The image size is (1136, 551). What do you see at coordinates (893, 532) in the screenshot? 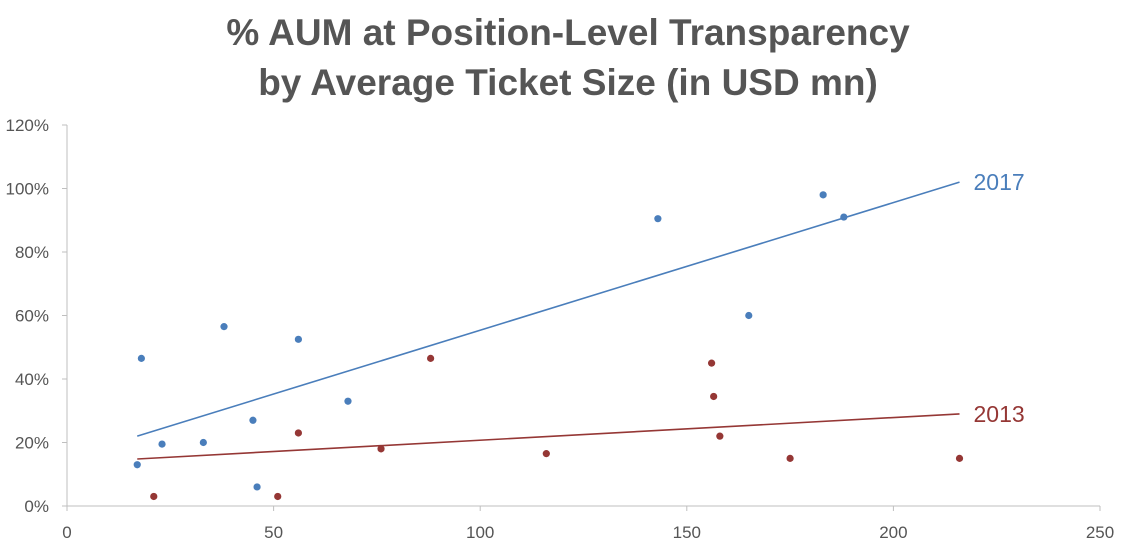
I see `x-tick-label: 200` at bounding box center [893, 532].